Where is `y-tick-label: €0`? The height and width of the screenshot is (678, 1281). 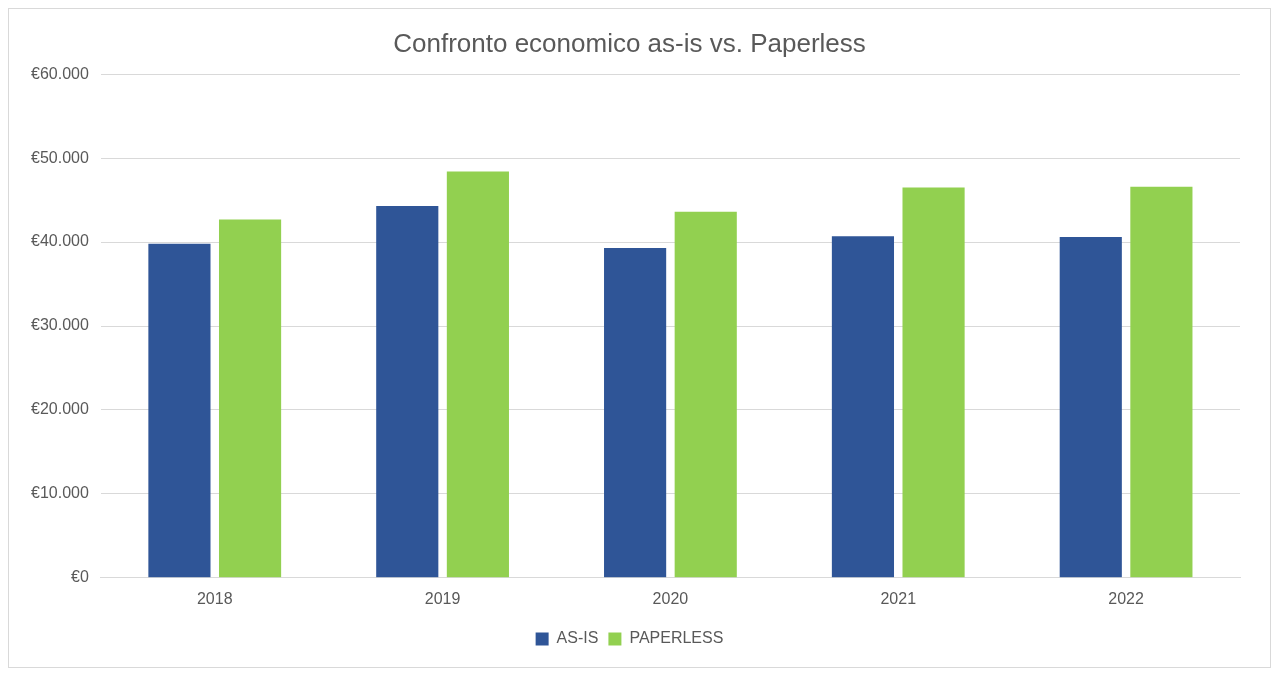 y-tick-label: €0 is located at coordinates (80, 577).